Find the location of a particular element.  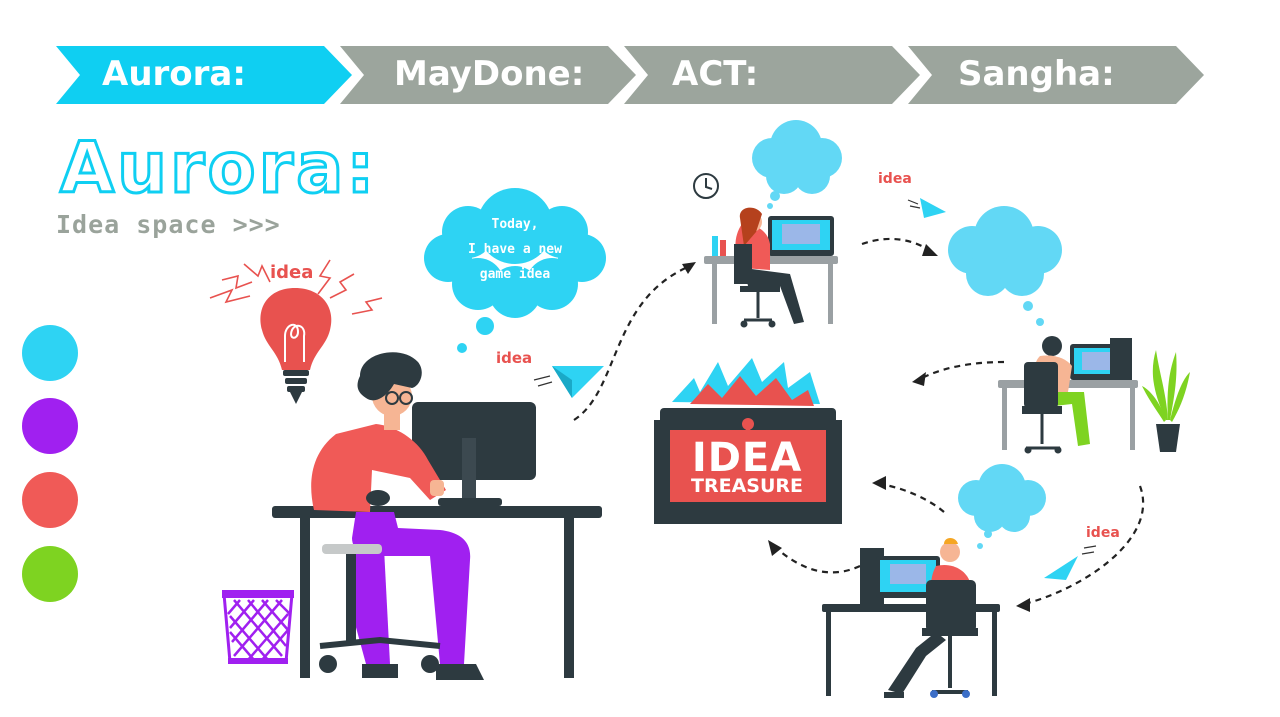

nav-step-act: ACT: is located at coordinates (772, 75).